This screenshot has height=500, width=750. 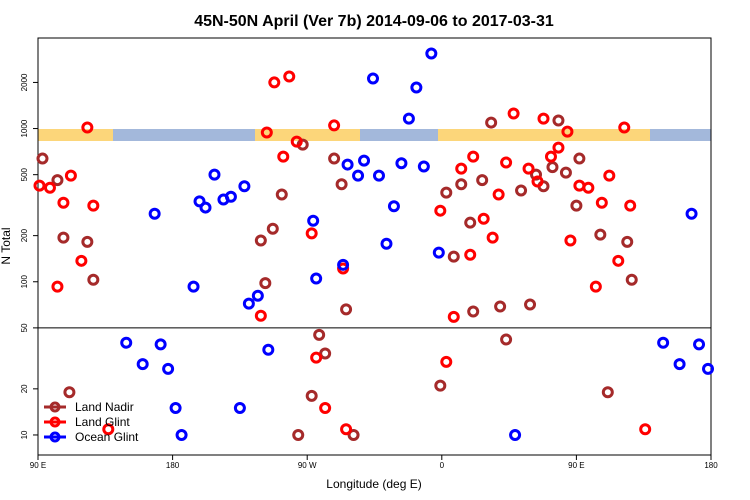 What do you see at coordinates (24, 327) in the screenshot?
I see `y-tick-label: 50` at bounding box center [24, 327].